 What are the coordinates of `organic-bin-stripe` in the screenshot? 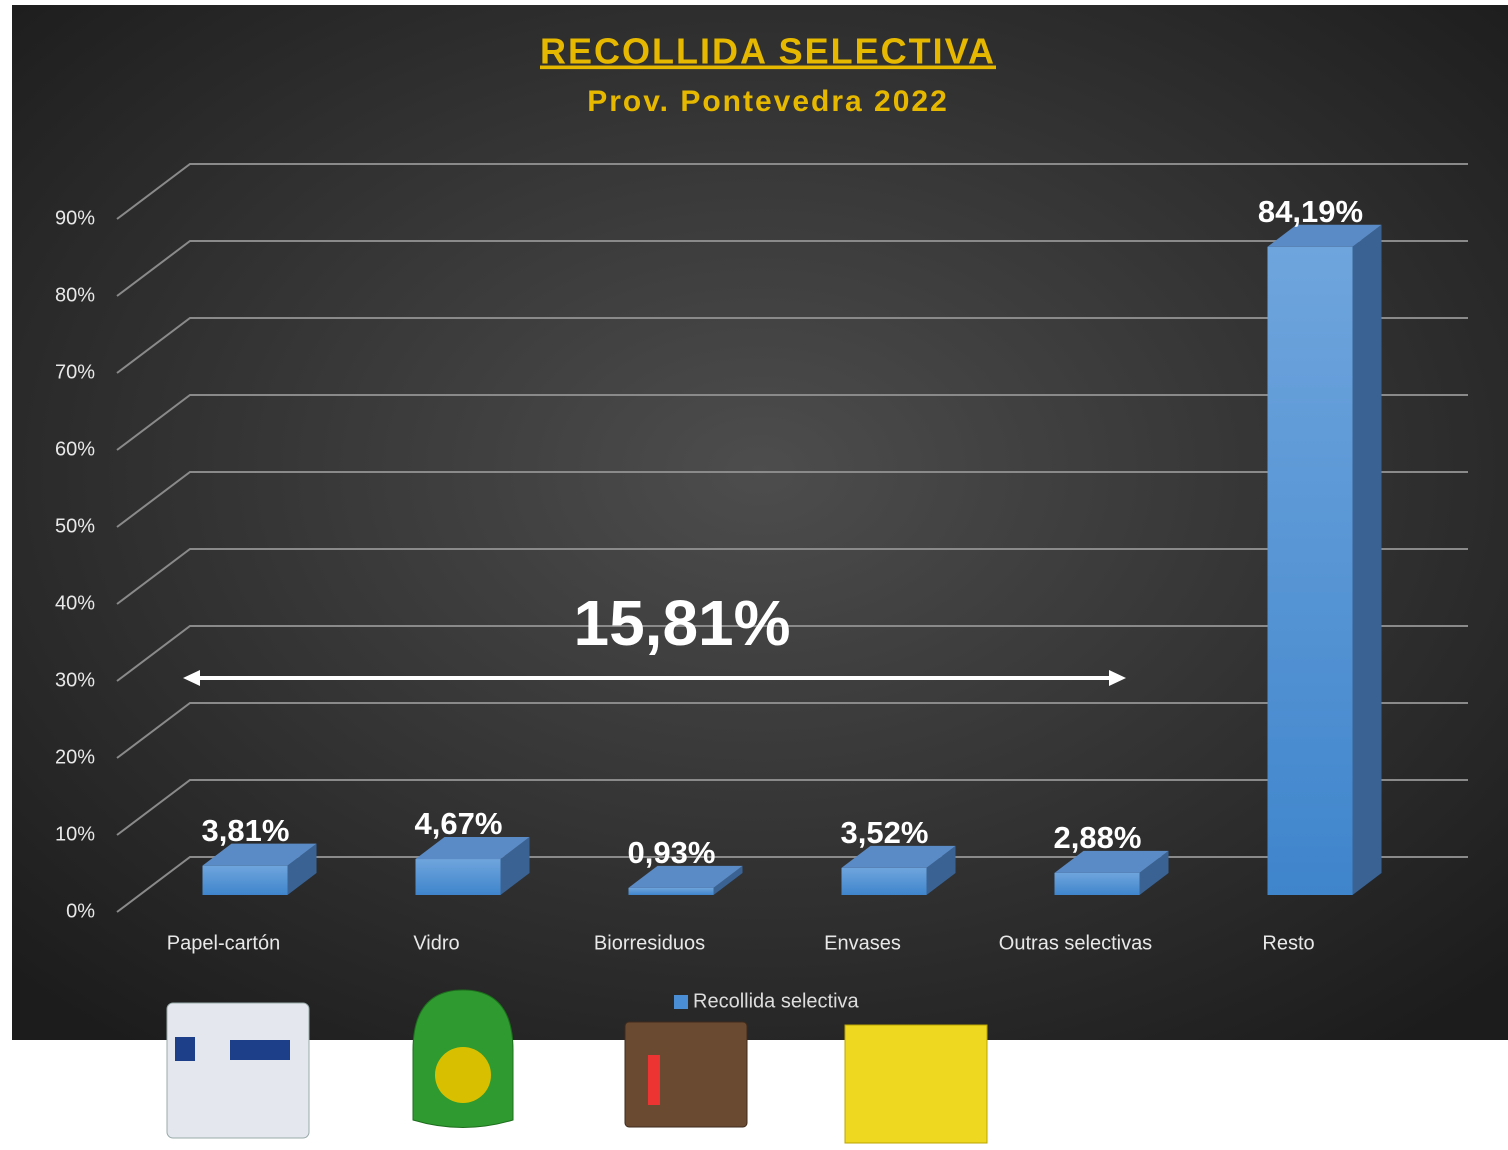 It's located at (654, 1080).